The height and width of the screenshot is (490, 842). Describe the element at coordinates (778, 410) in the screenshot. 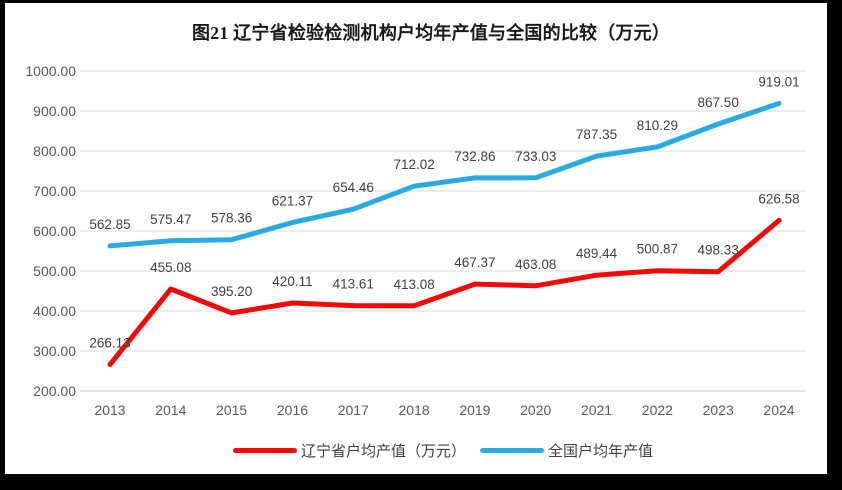

I see `x-axis-tick-label: 2024` at that location.